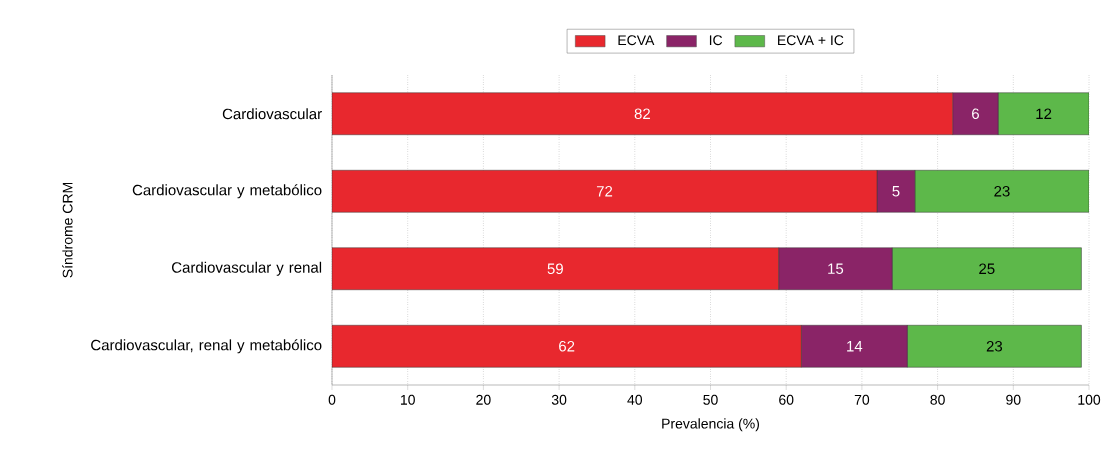  I want to click on legend-label: IC, so click(716, 40).